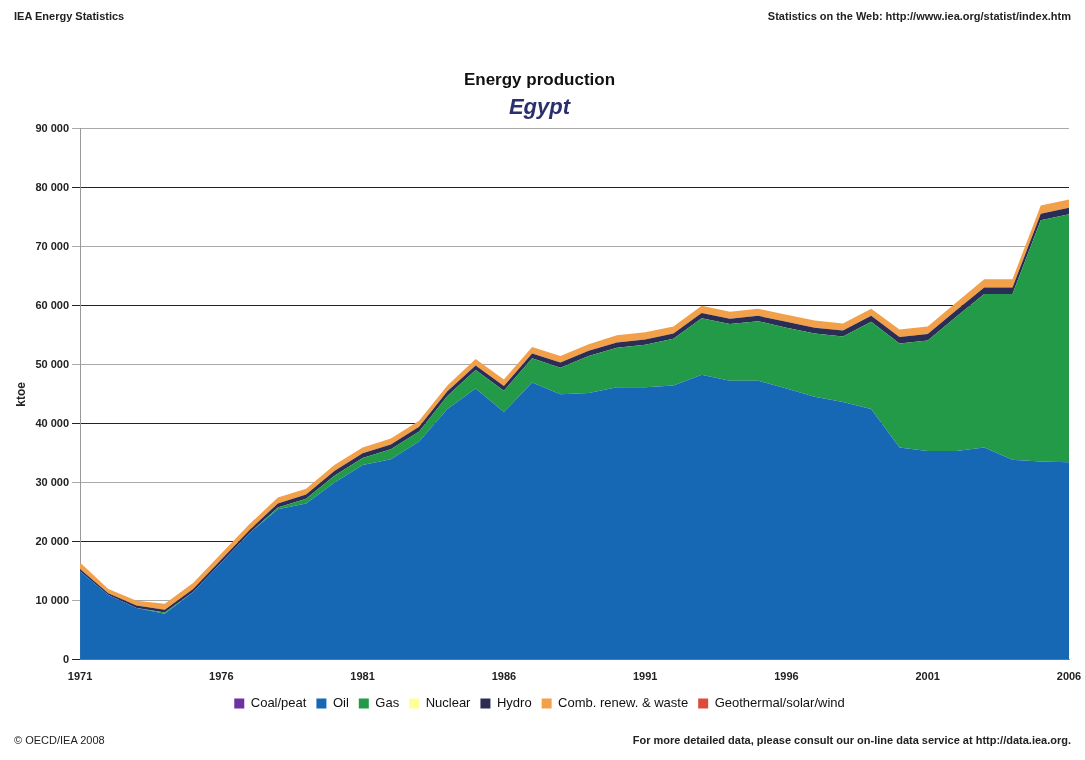 The width and height of the screenshot is (1085, 760). What do you see at coordinates (539, 79) in the screenshot?
I see `chart-title: Energy production` at bounding box center [539, 79].